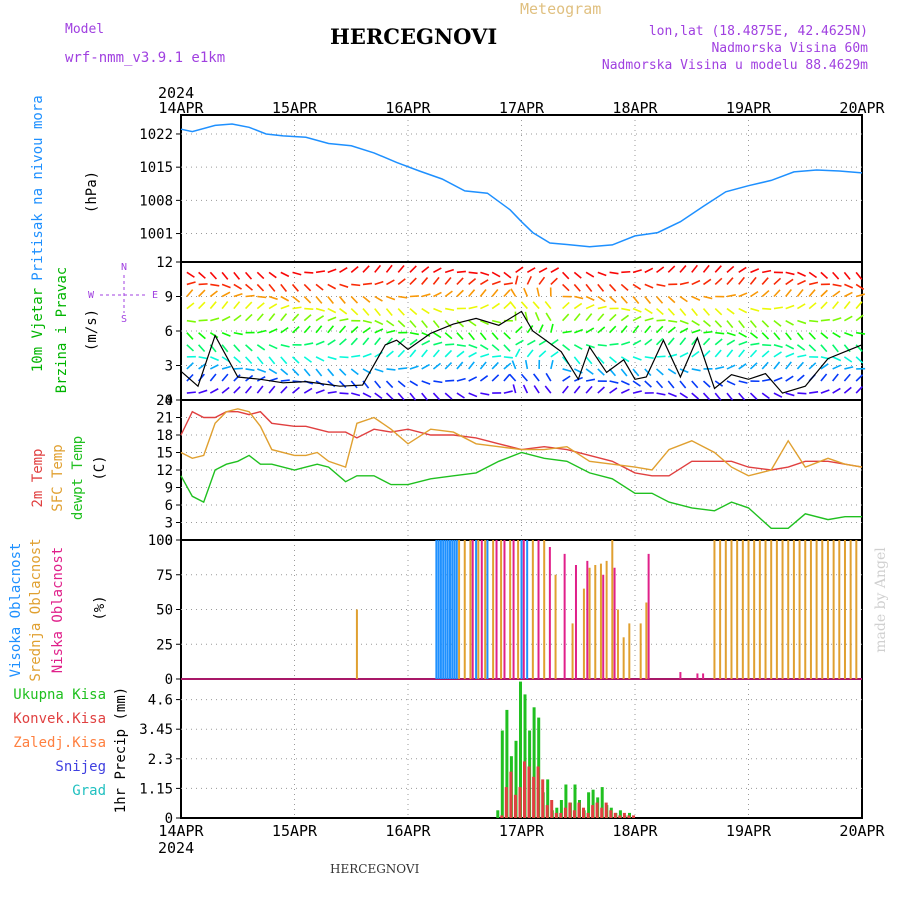  What do you see at coordinates (38, 187) in the screenshot?
I see `pressure-axis-label: Pritisak na nivou mora` at bounding box center [38, 187].